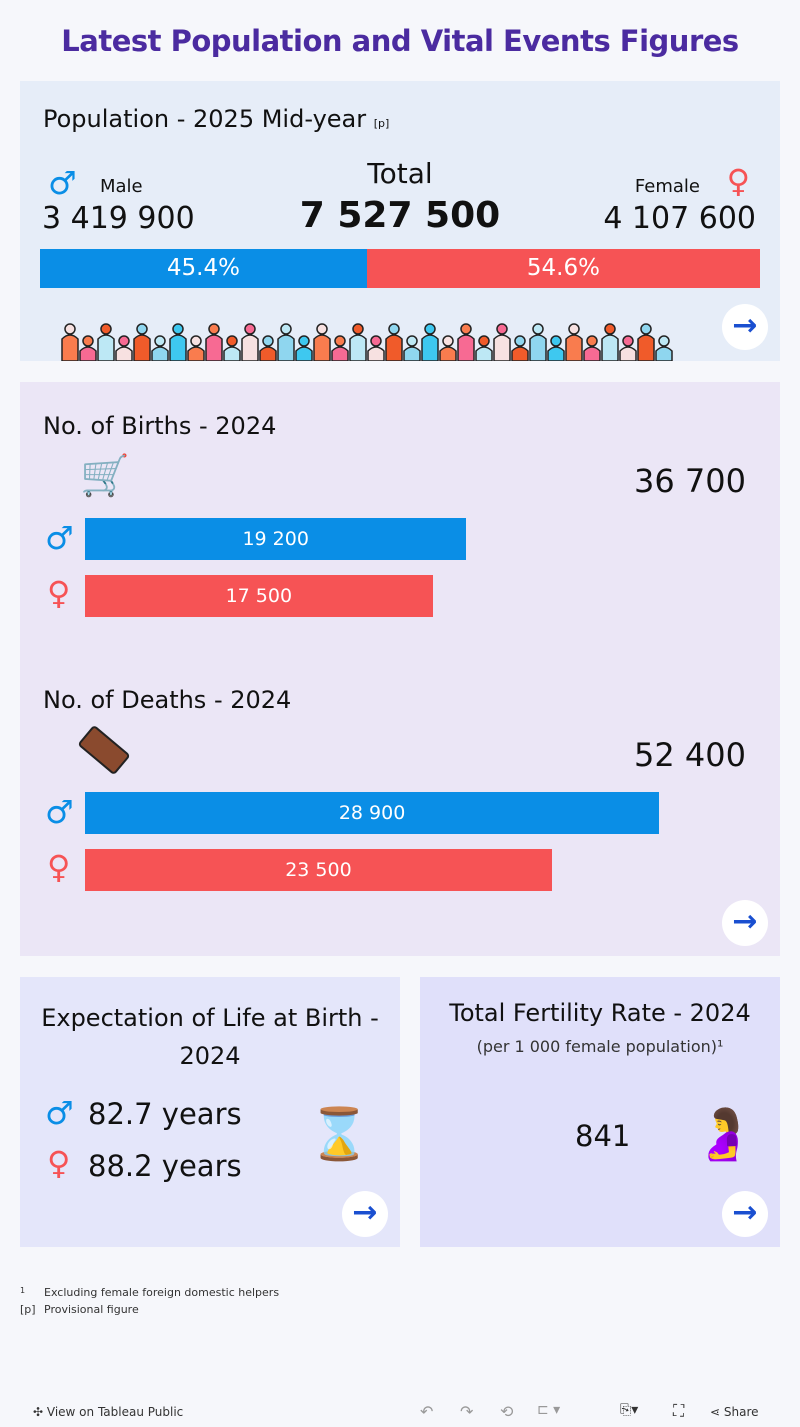  Describe the element at coordinates (679, 1410) in the screenshot. I see `fullscreen-icon: ⛶` at that location.